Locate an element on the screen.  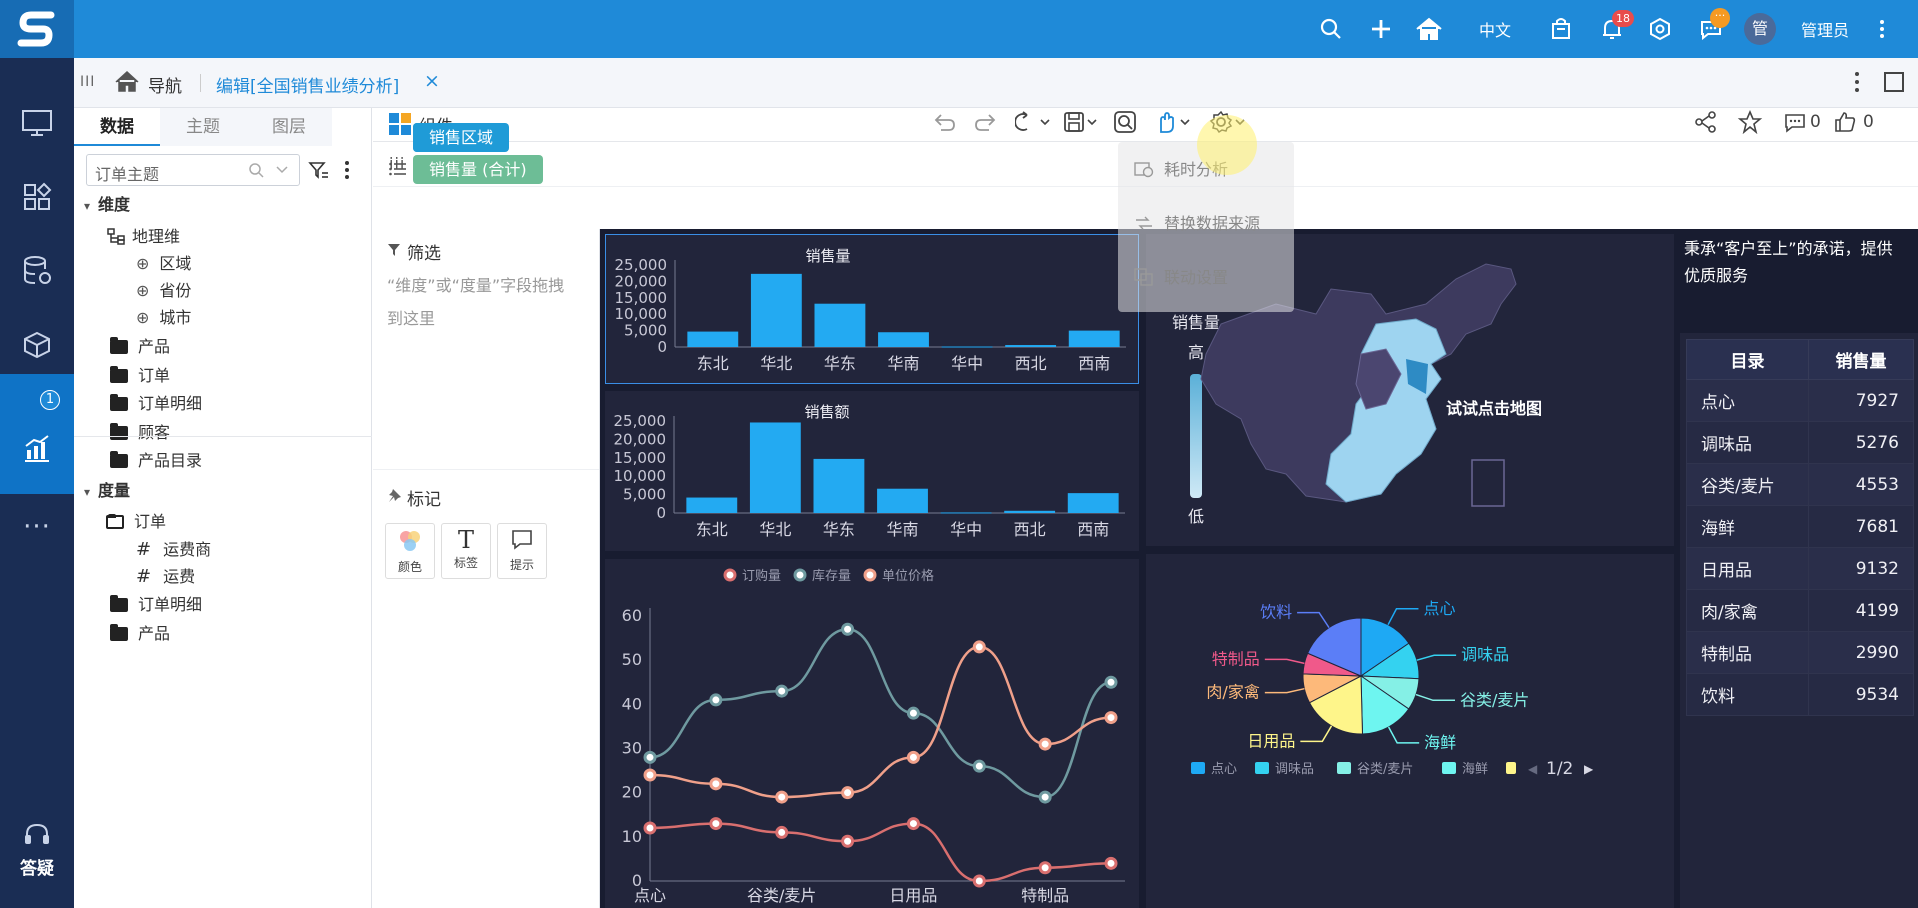
menu-toggle-icon: III is located at coordinates (88, 82).